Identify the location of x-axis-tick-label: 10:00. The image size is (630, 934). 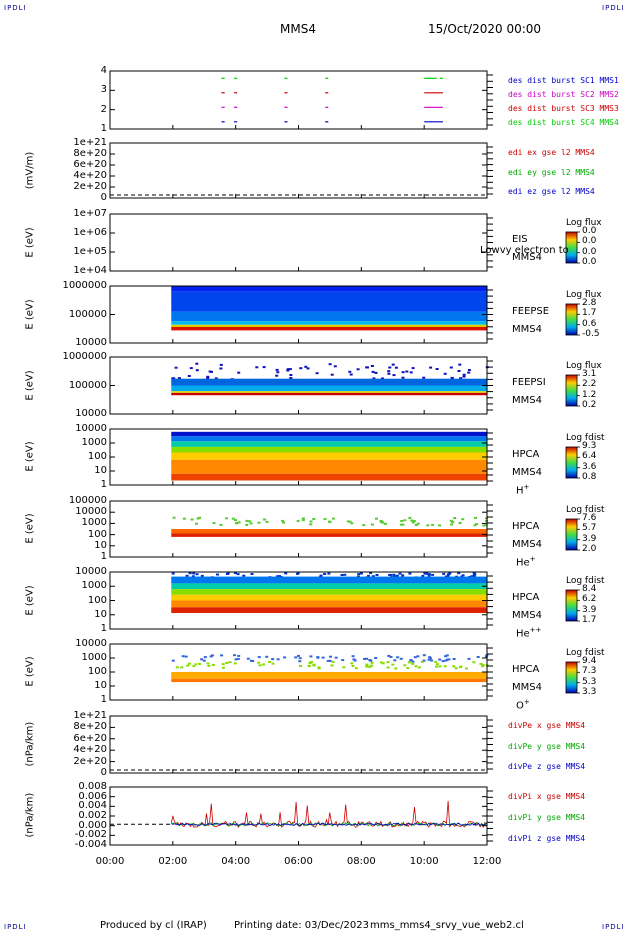
(424, 861).